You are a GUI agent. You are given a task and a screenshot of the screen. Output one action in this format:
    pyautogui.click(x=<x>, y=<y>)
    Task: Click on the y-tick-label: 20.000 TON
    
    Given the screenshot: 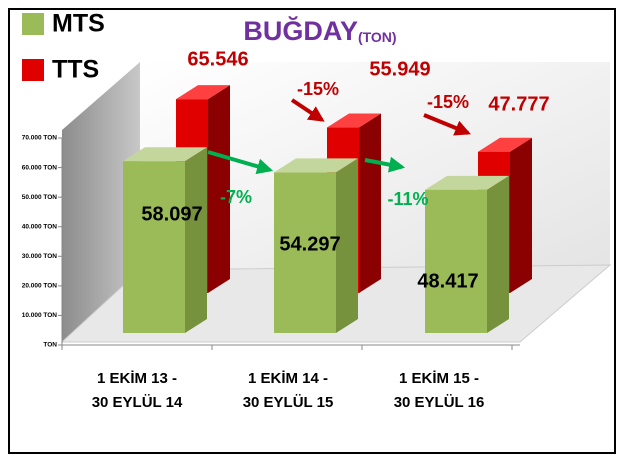 What is the action you would take?
    pyautogui.click(x=40, y=286)
    